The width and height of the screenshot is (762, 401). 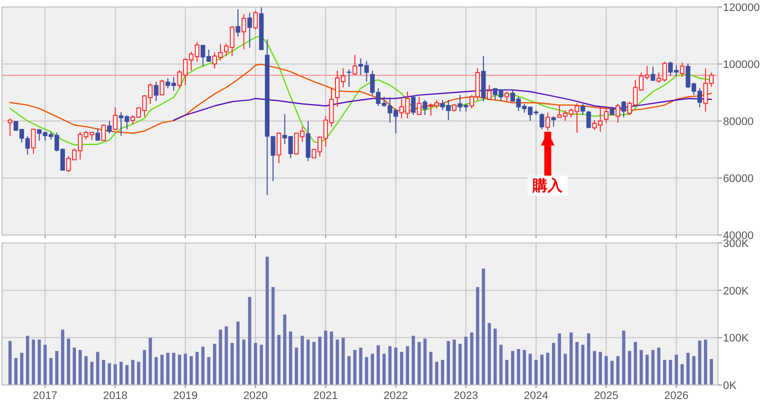 What do you see at coordinates (396, 395) in the screenshot?
I see `x-tick-label: 2022` at bounding box center [396, 395].